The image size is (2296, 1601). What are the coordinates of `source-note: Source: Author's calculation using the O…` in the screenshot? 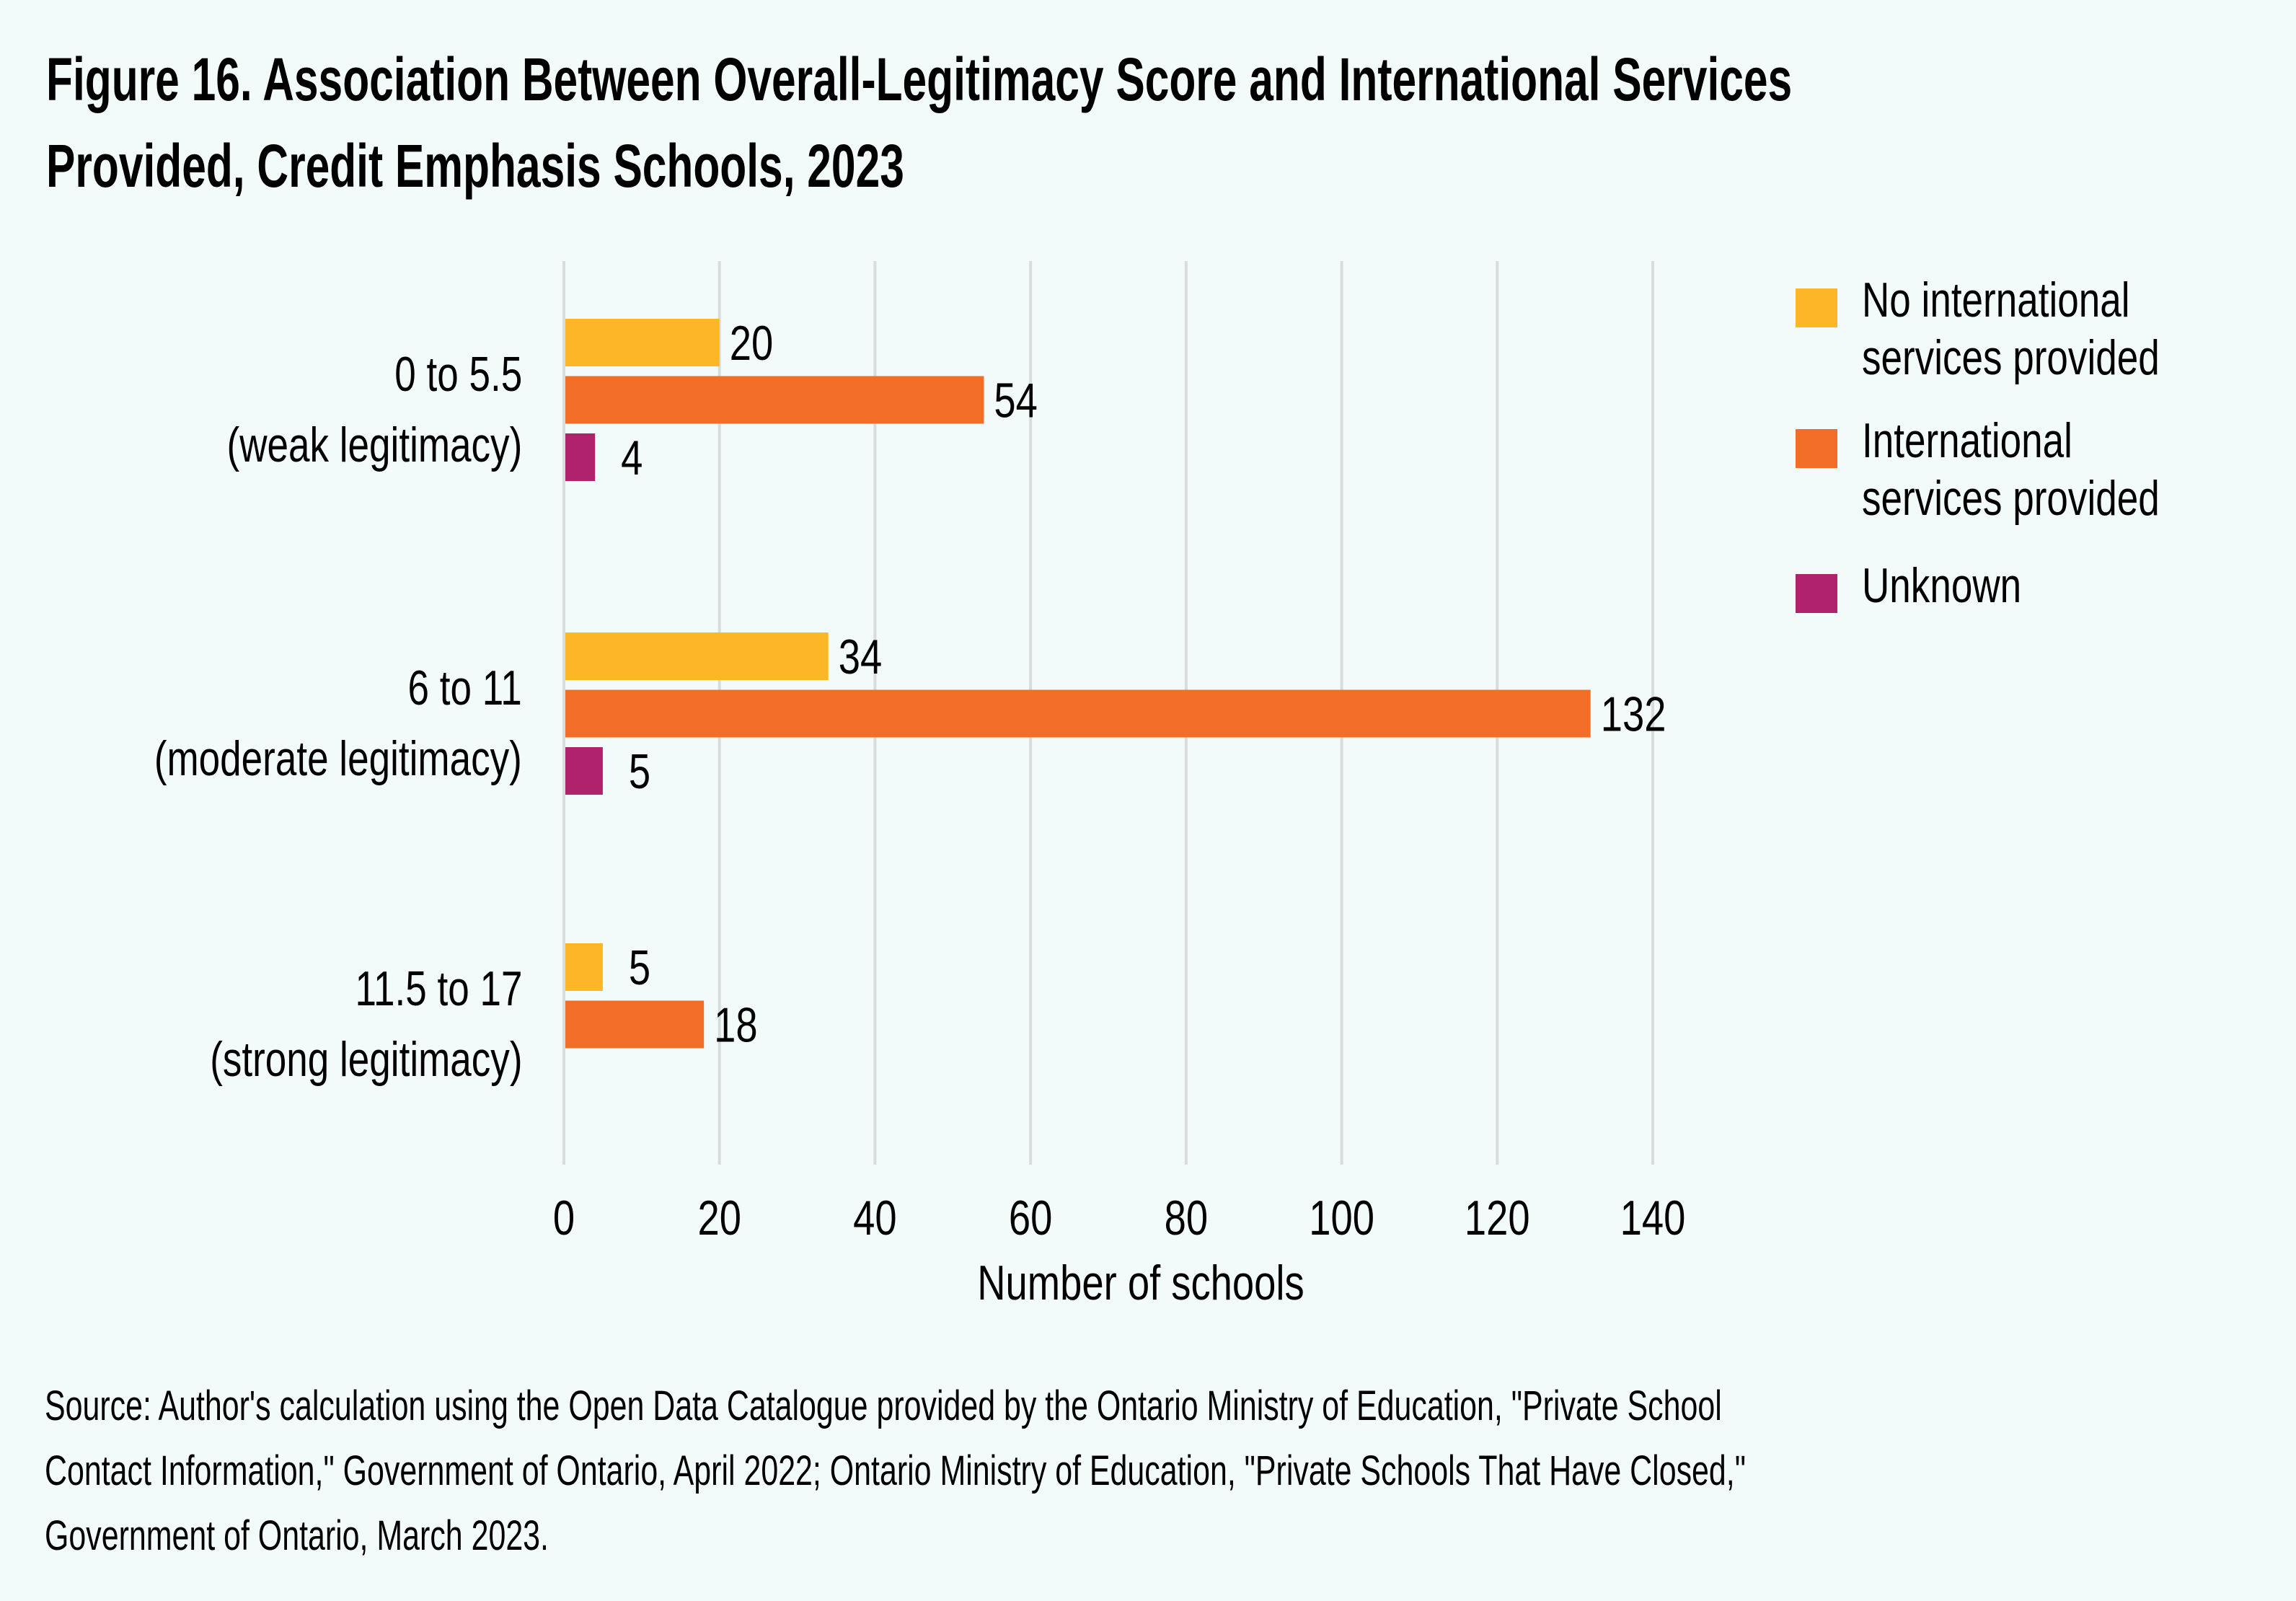 It's located at (1139, 1471).